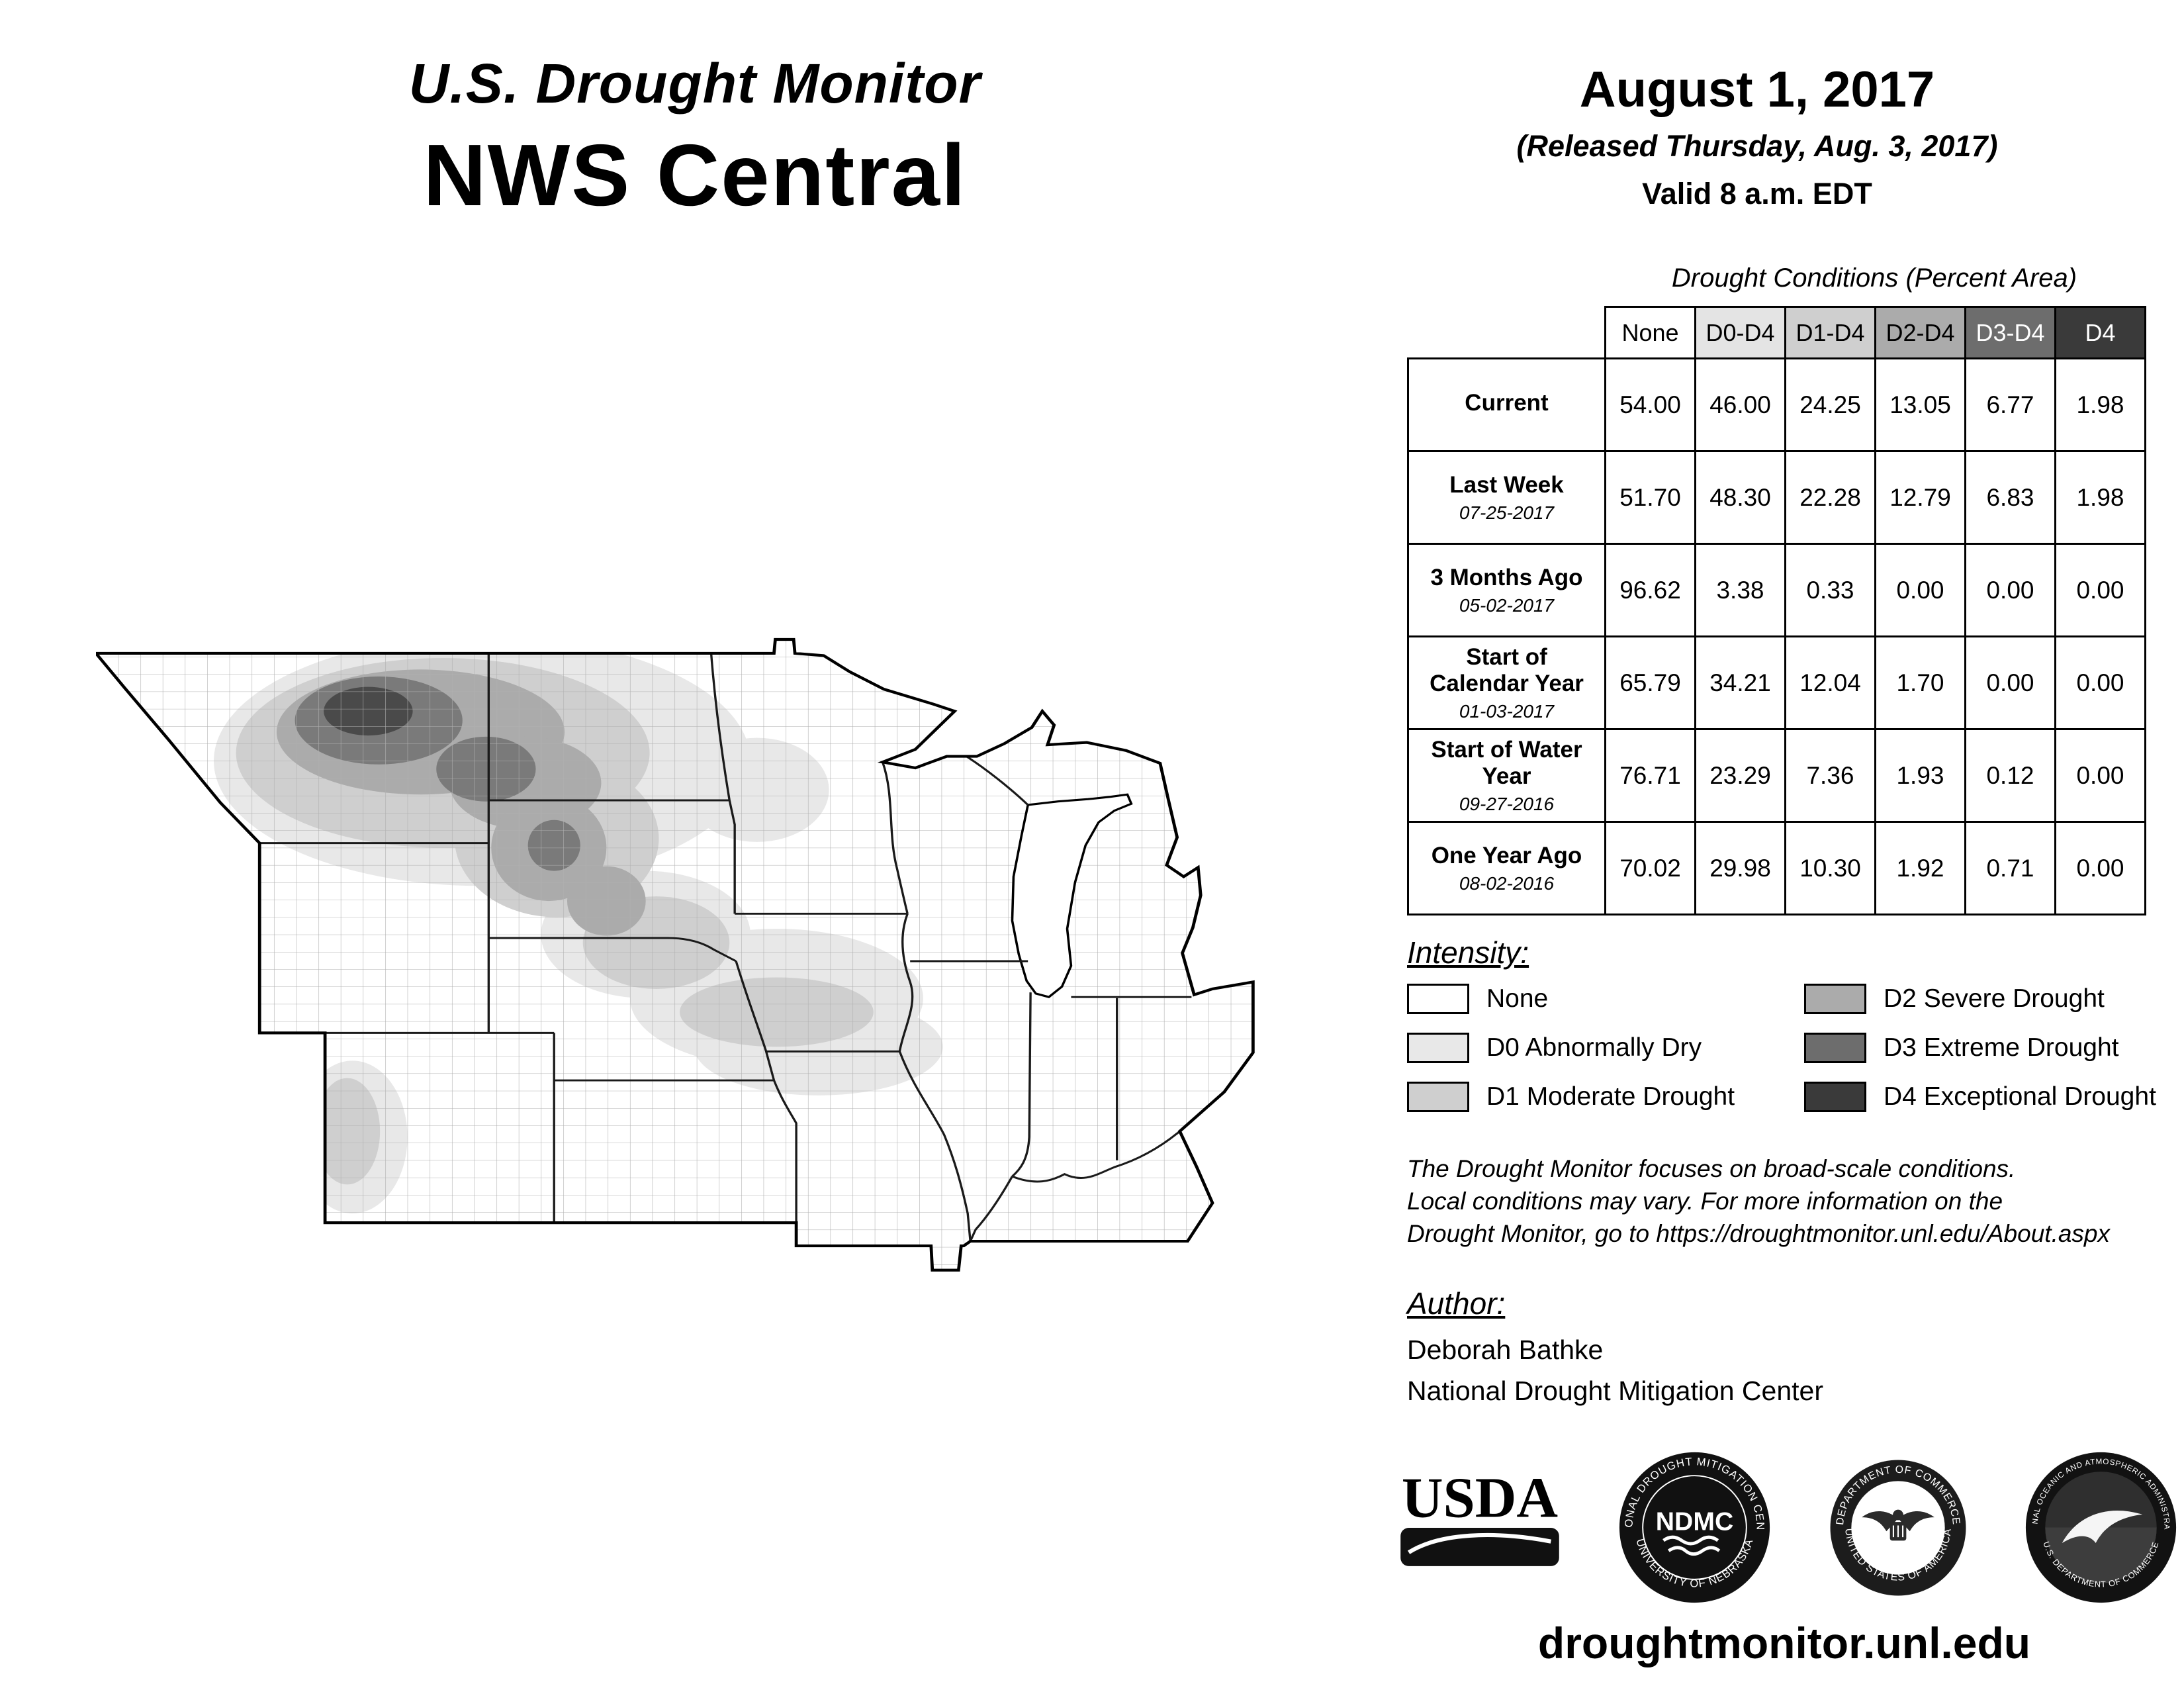 The image size is (2184, 1688). What do you see at coordinates (1757, 146) in the screenshot?
I see `release-date: (Released Thursday, Aug. 3, 2017)` at bounding box center [1757, 146].